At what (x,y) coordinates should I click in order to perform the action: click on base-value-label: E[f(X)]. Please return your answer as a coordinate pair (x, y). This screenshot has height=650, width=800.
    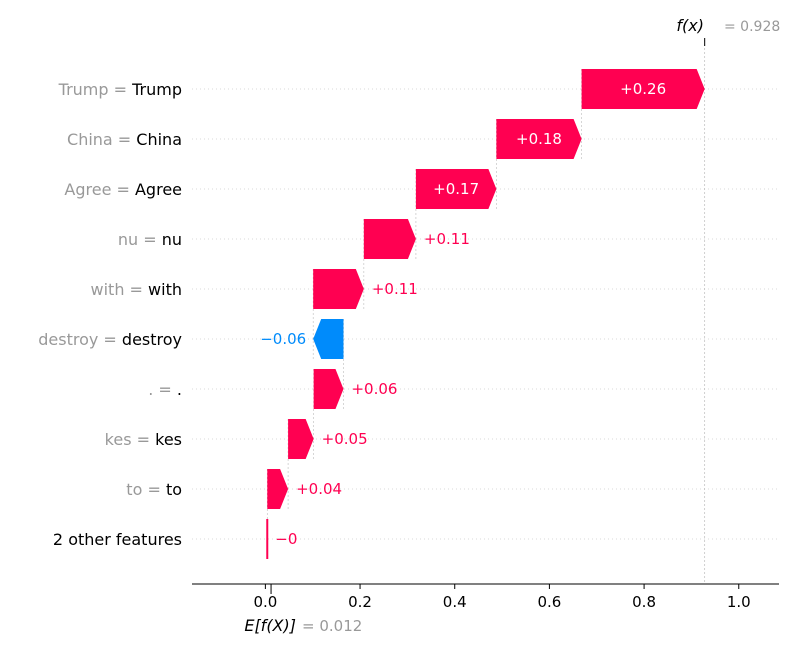
    Looking at the image, I should click on (270, 625).